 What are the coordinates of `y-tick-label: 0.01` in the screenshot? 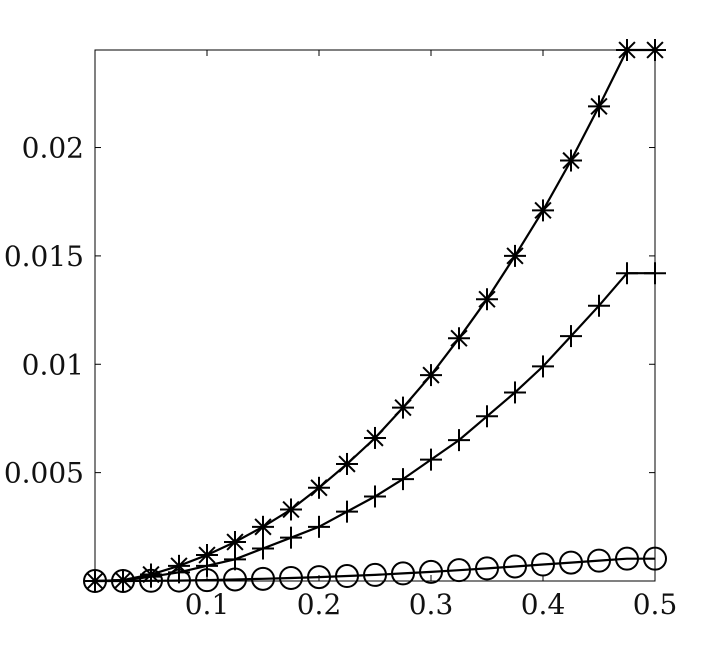 It's located at (53, 364).